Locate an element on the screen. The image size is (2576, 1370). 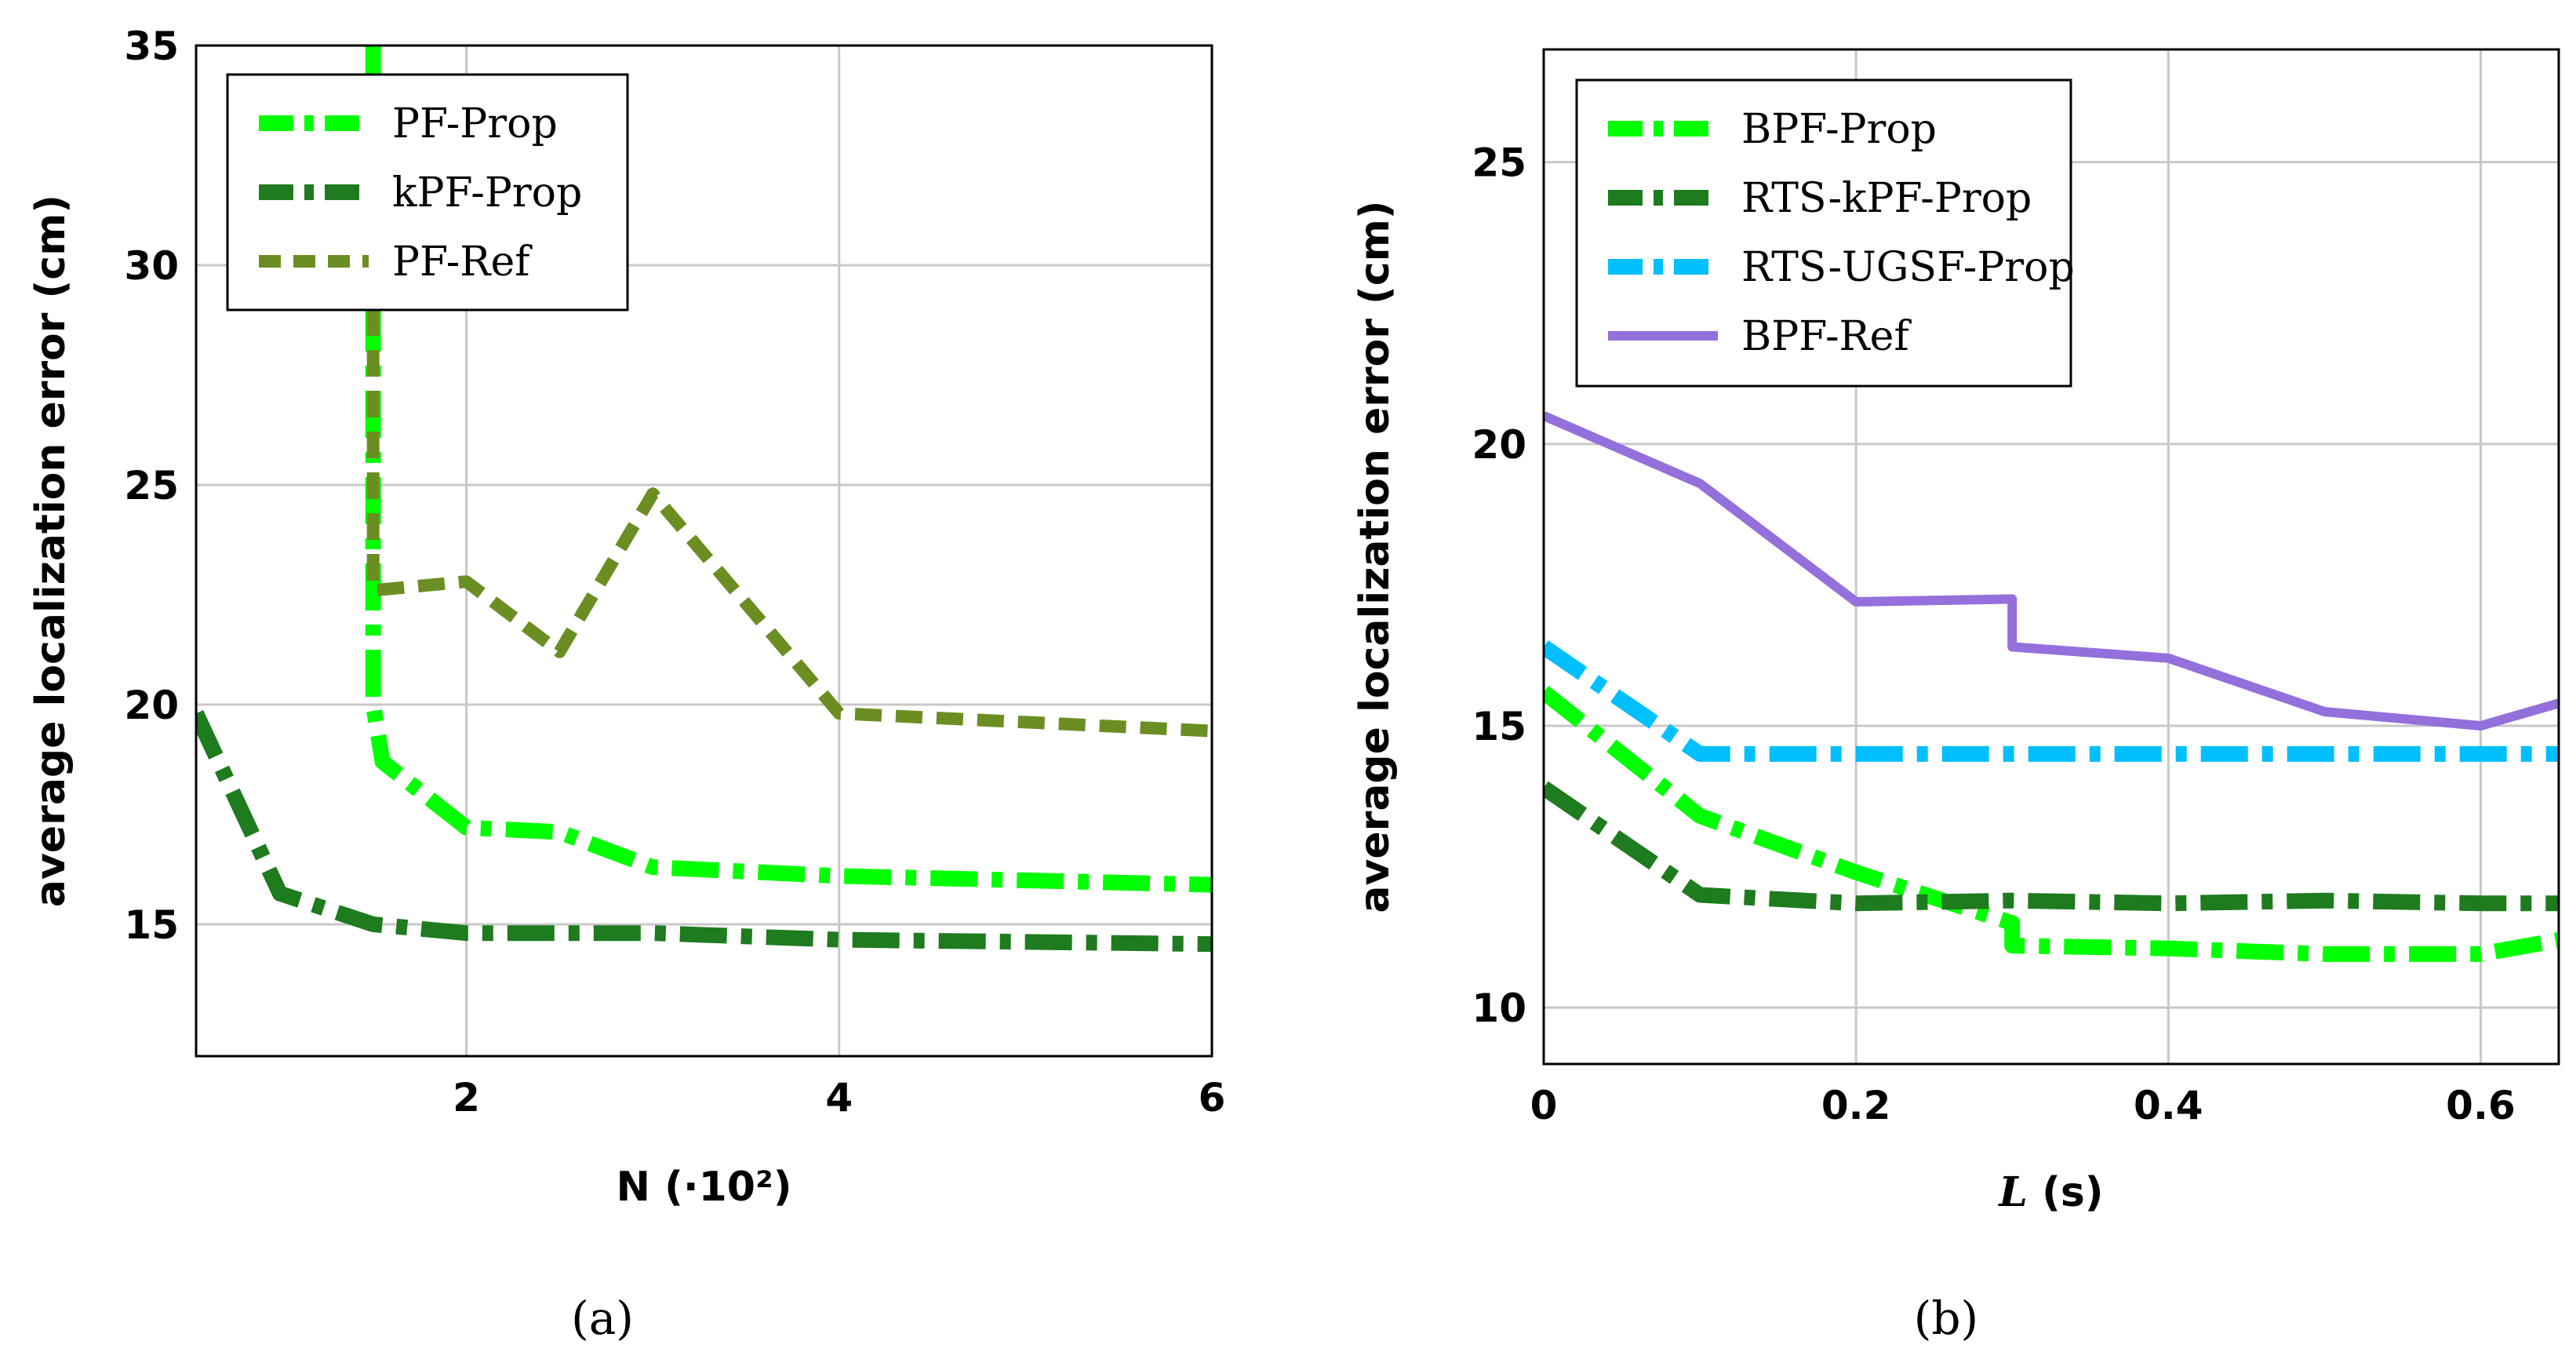
chart-a-ylabel: average localization error (cm) is located at coordinates (51, 551).